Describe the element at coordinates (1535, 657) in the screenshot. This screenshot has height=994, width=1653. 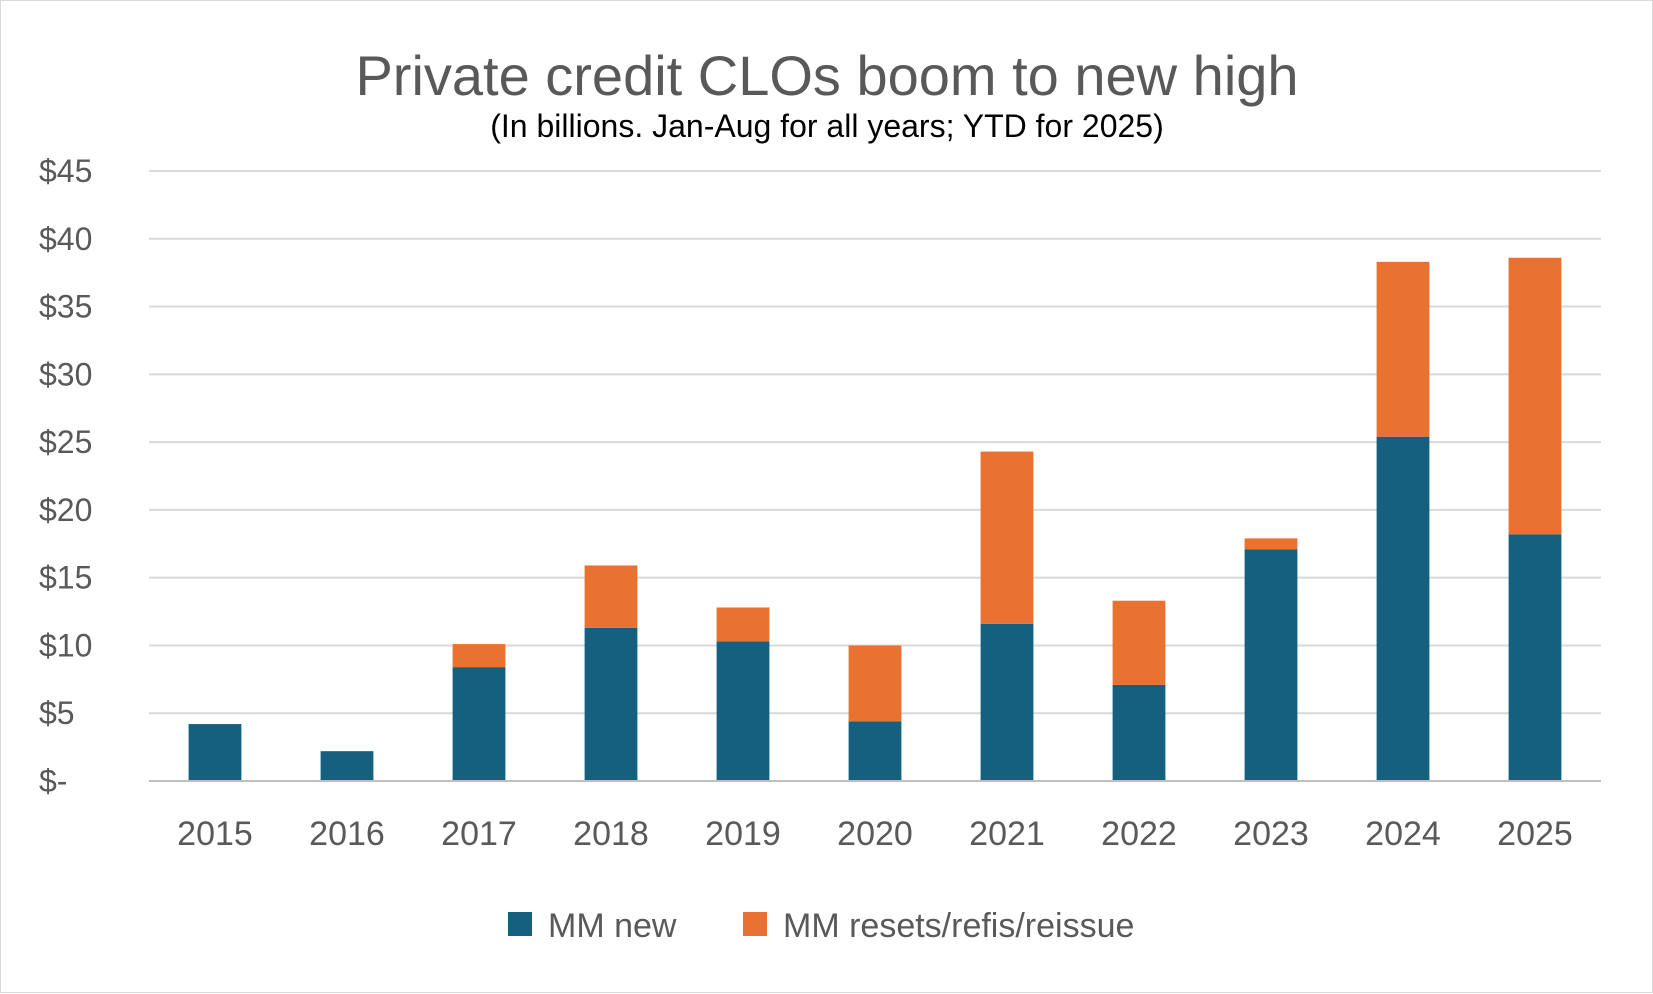
I see `bar-mm-new-2025` at that location.